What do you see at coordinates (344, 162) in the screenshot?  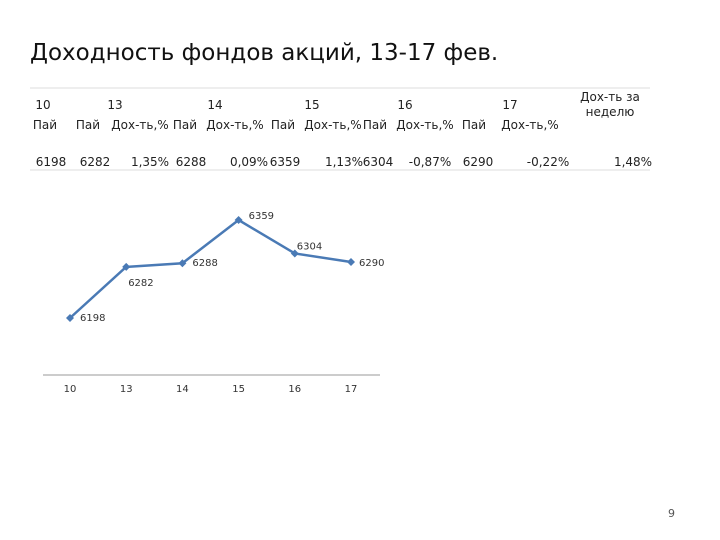 I see `data-cell: 1,13%` at bounding box center [344, 162].